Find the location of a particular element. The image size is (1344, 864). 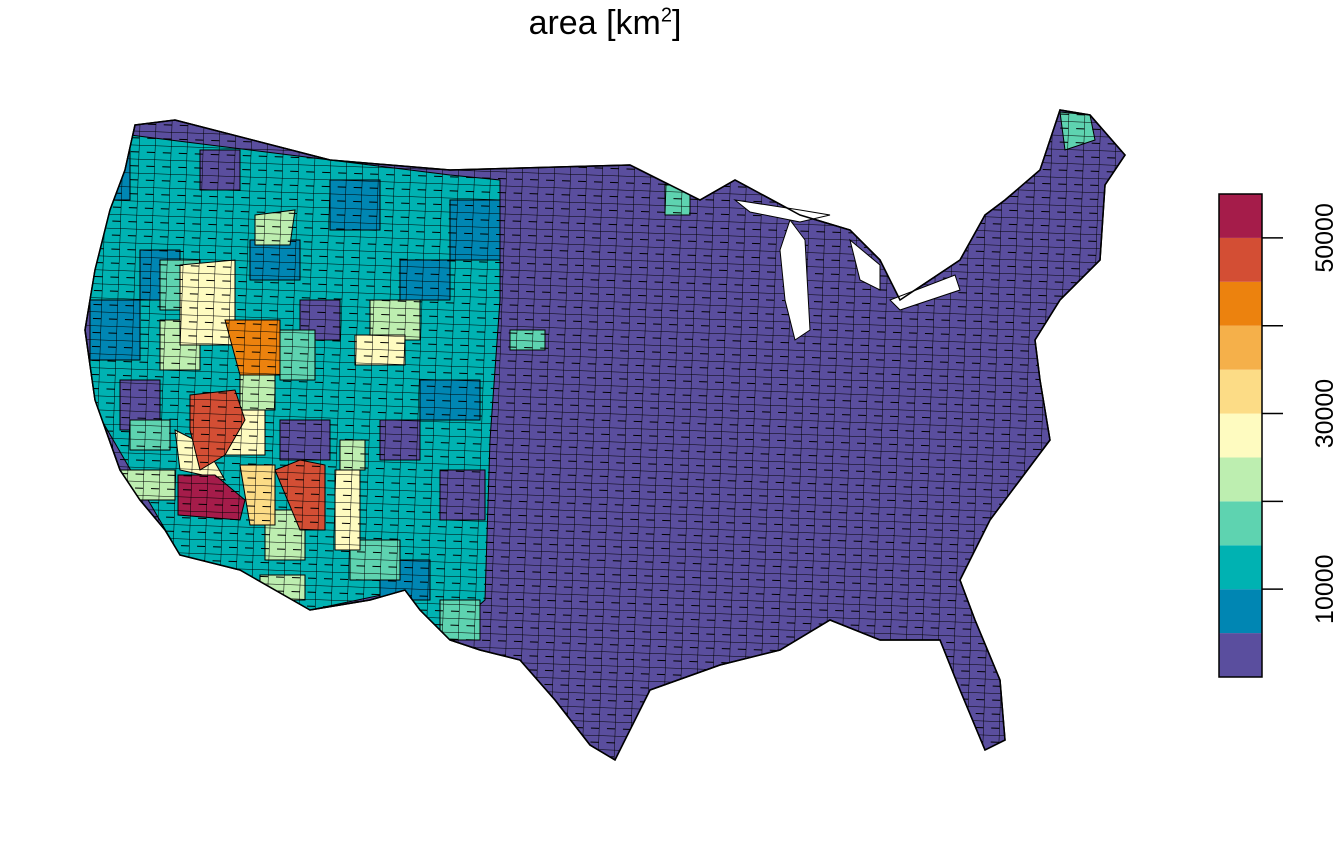

legend-tick-label: 30000 is located at coordinates (1325, 414).